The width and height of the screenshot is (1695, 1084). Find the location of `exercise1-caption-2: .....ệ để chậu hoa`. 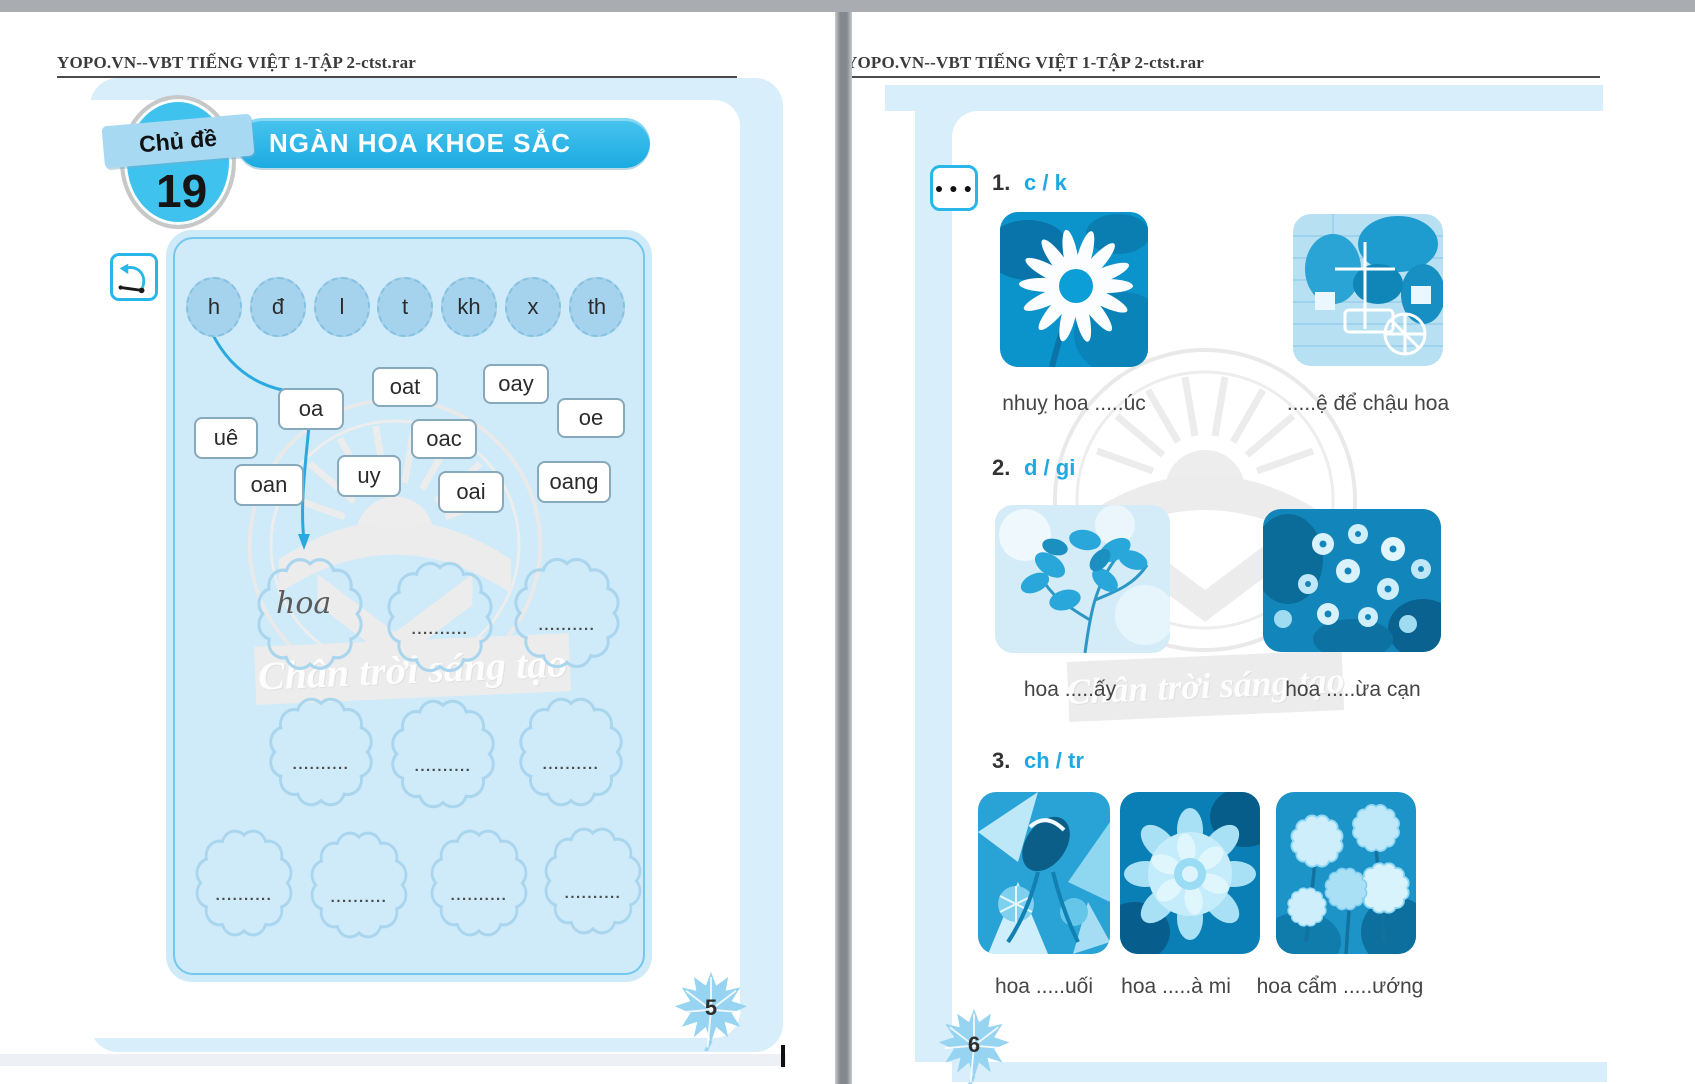

exercise1-caption-2: .....ệ để chậu hoa is located at coordinates (1368, 403).